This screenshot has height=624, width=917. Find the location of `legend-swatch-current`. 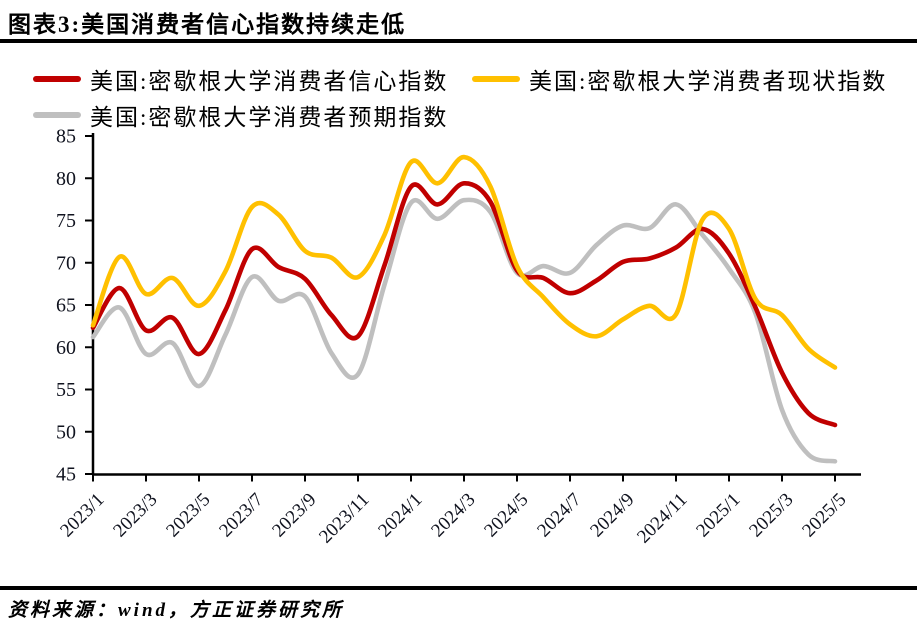

legend-swatch-current is located at coordinates (496, 79).